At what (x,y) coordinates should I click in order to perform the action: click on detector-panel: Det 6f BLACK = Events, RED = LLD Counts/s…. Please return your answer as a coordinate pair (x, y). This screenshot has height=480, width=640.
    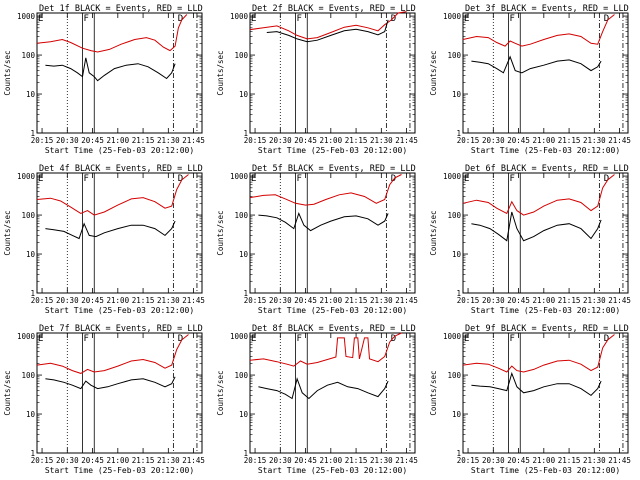
    Looking at the image, I should click on (530, 239).